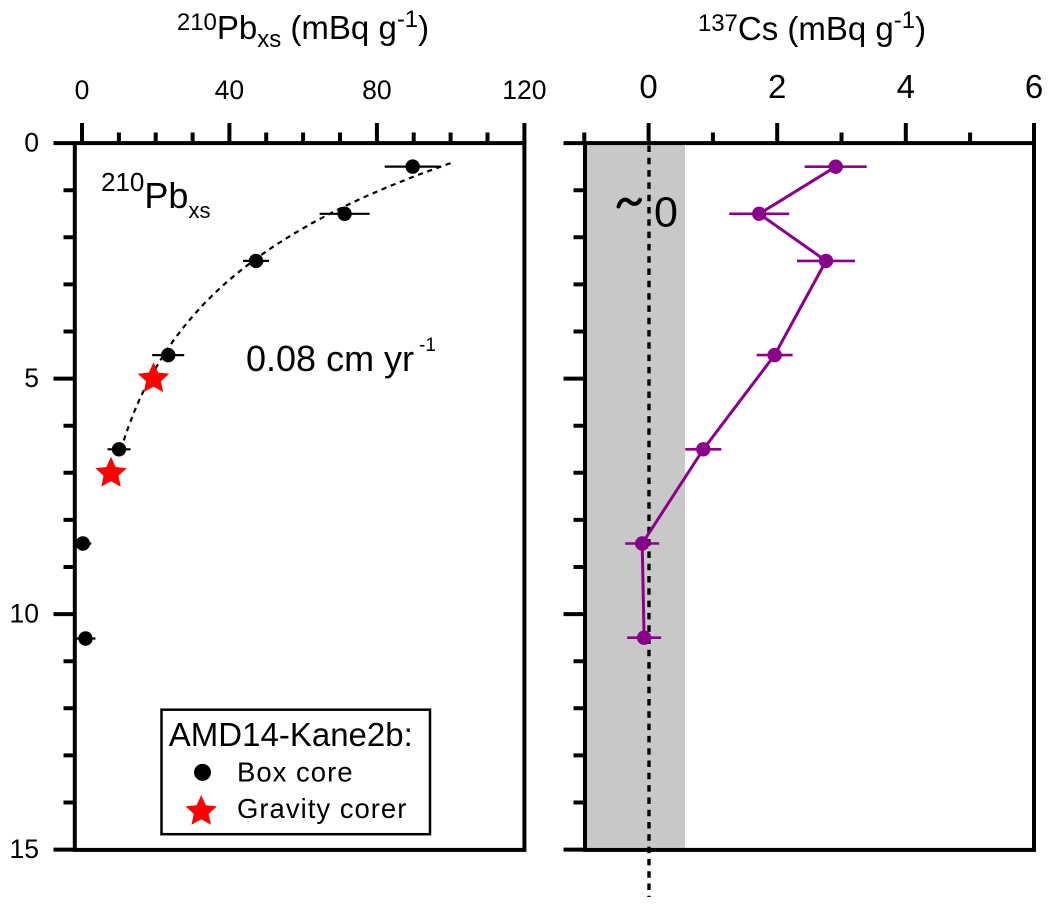  Describe the element at coordinates (291, 734) in the screenshot. I see `svg-text: AMD14-Kane2b:` at that location.